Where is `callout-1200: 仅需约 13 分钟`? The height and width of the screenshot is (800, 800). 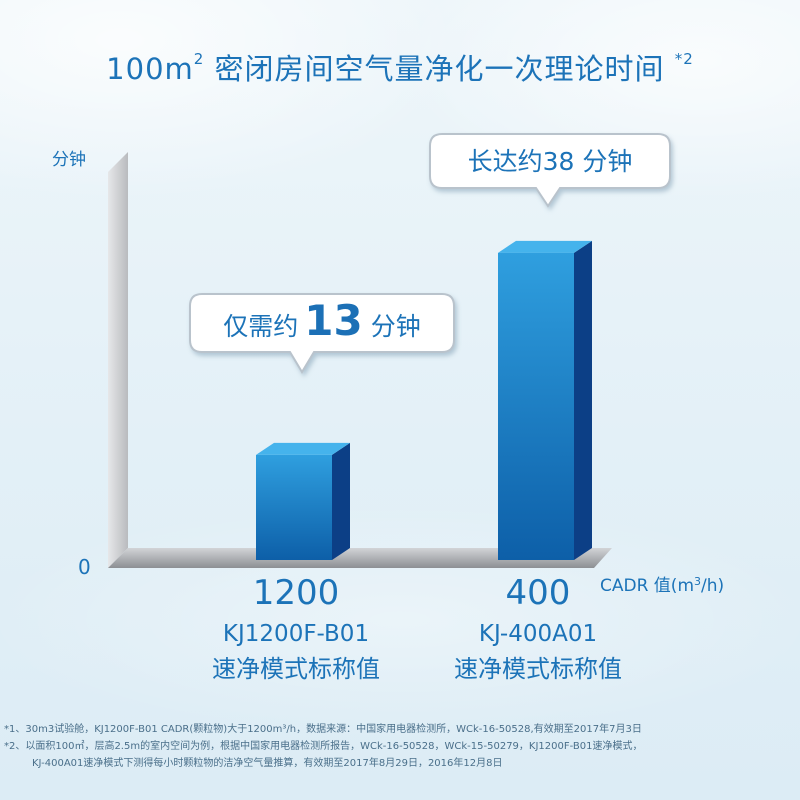 callout-1200: 仅需约 13 分钟 is located at coordinates (322, 333).